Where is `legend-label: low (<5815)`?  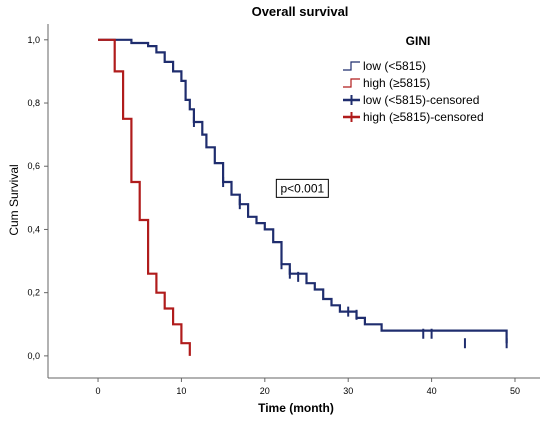
legend-label: low (<5815) is located at coordinates (394, 66).